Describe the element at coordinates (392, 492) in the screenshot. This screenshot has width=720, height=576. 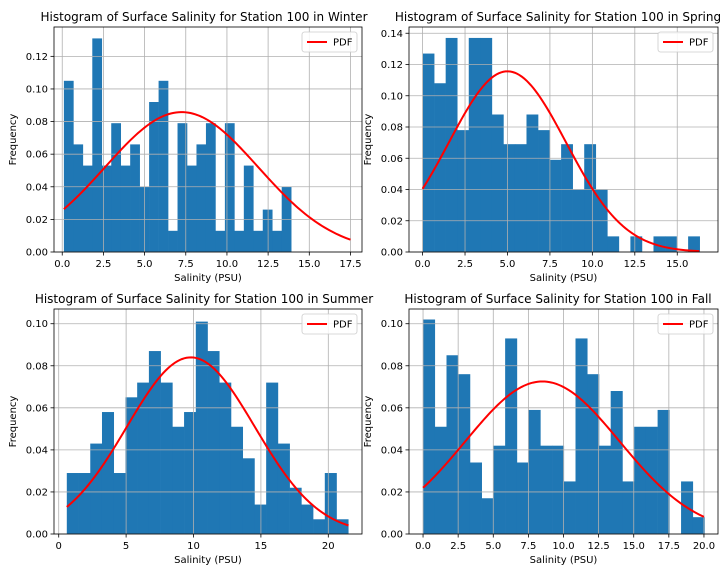
I see `y-tick-label: 0.02` at that location.